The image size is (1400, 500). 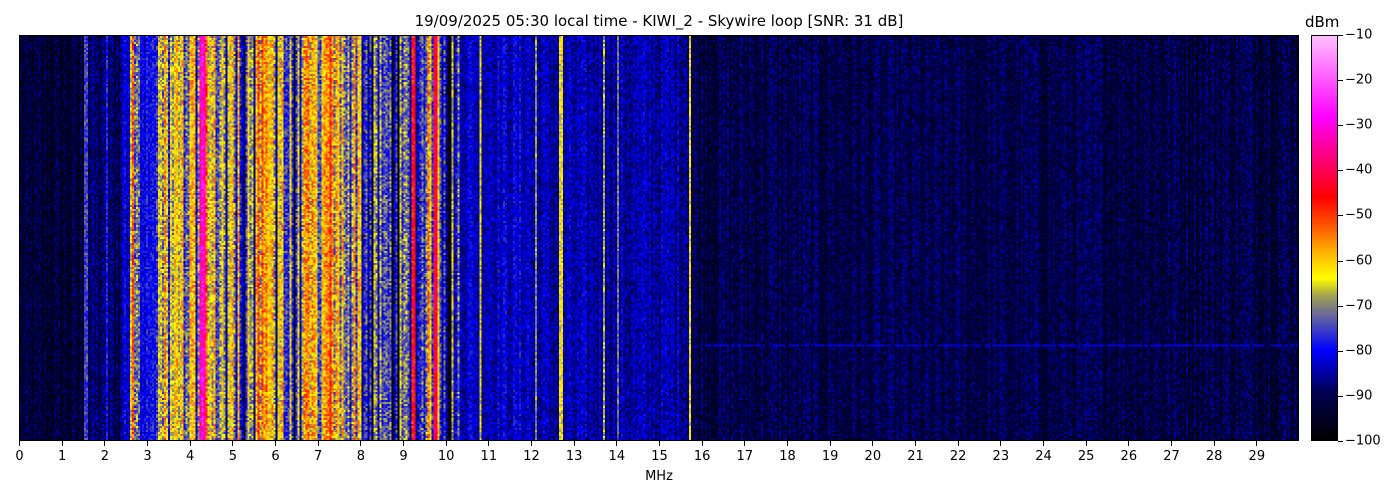 What do you see at coordinates (446, 456) in the screenshot?
I see `x-tick-label: 10` at bounding box center [446, 456].